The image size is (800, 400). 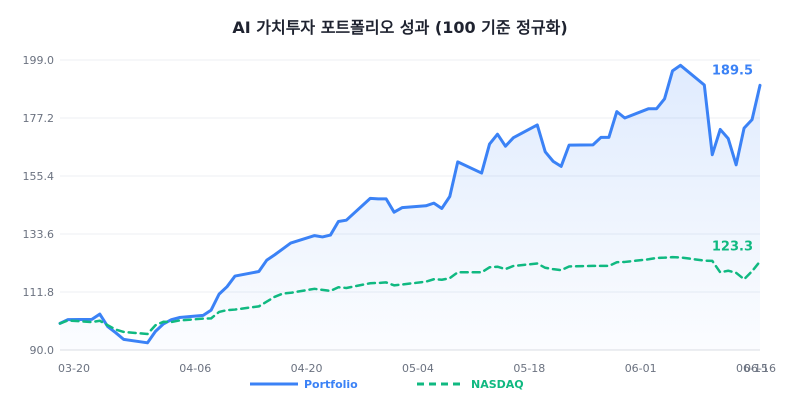 I want to click on end-value-label-portfolio: 189.5, so click(x=732, y=70).